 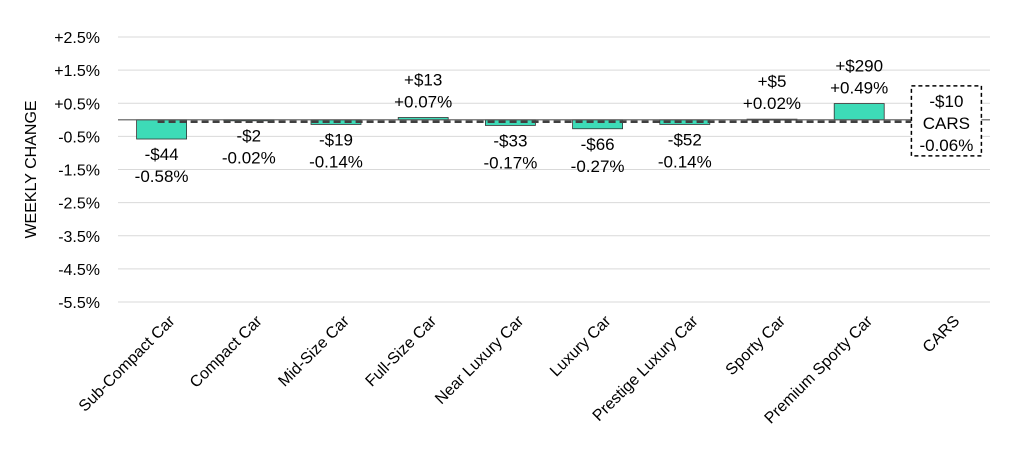 I want to click on data-label: -$2, so click(x=249, y=135).